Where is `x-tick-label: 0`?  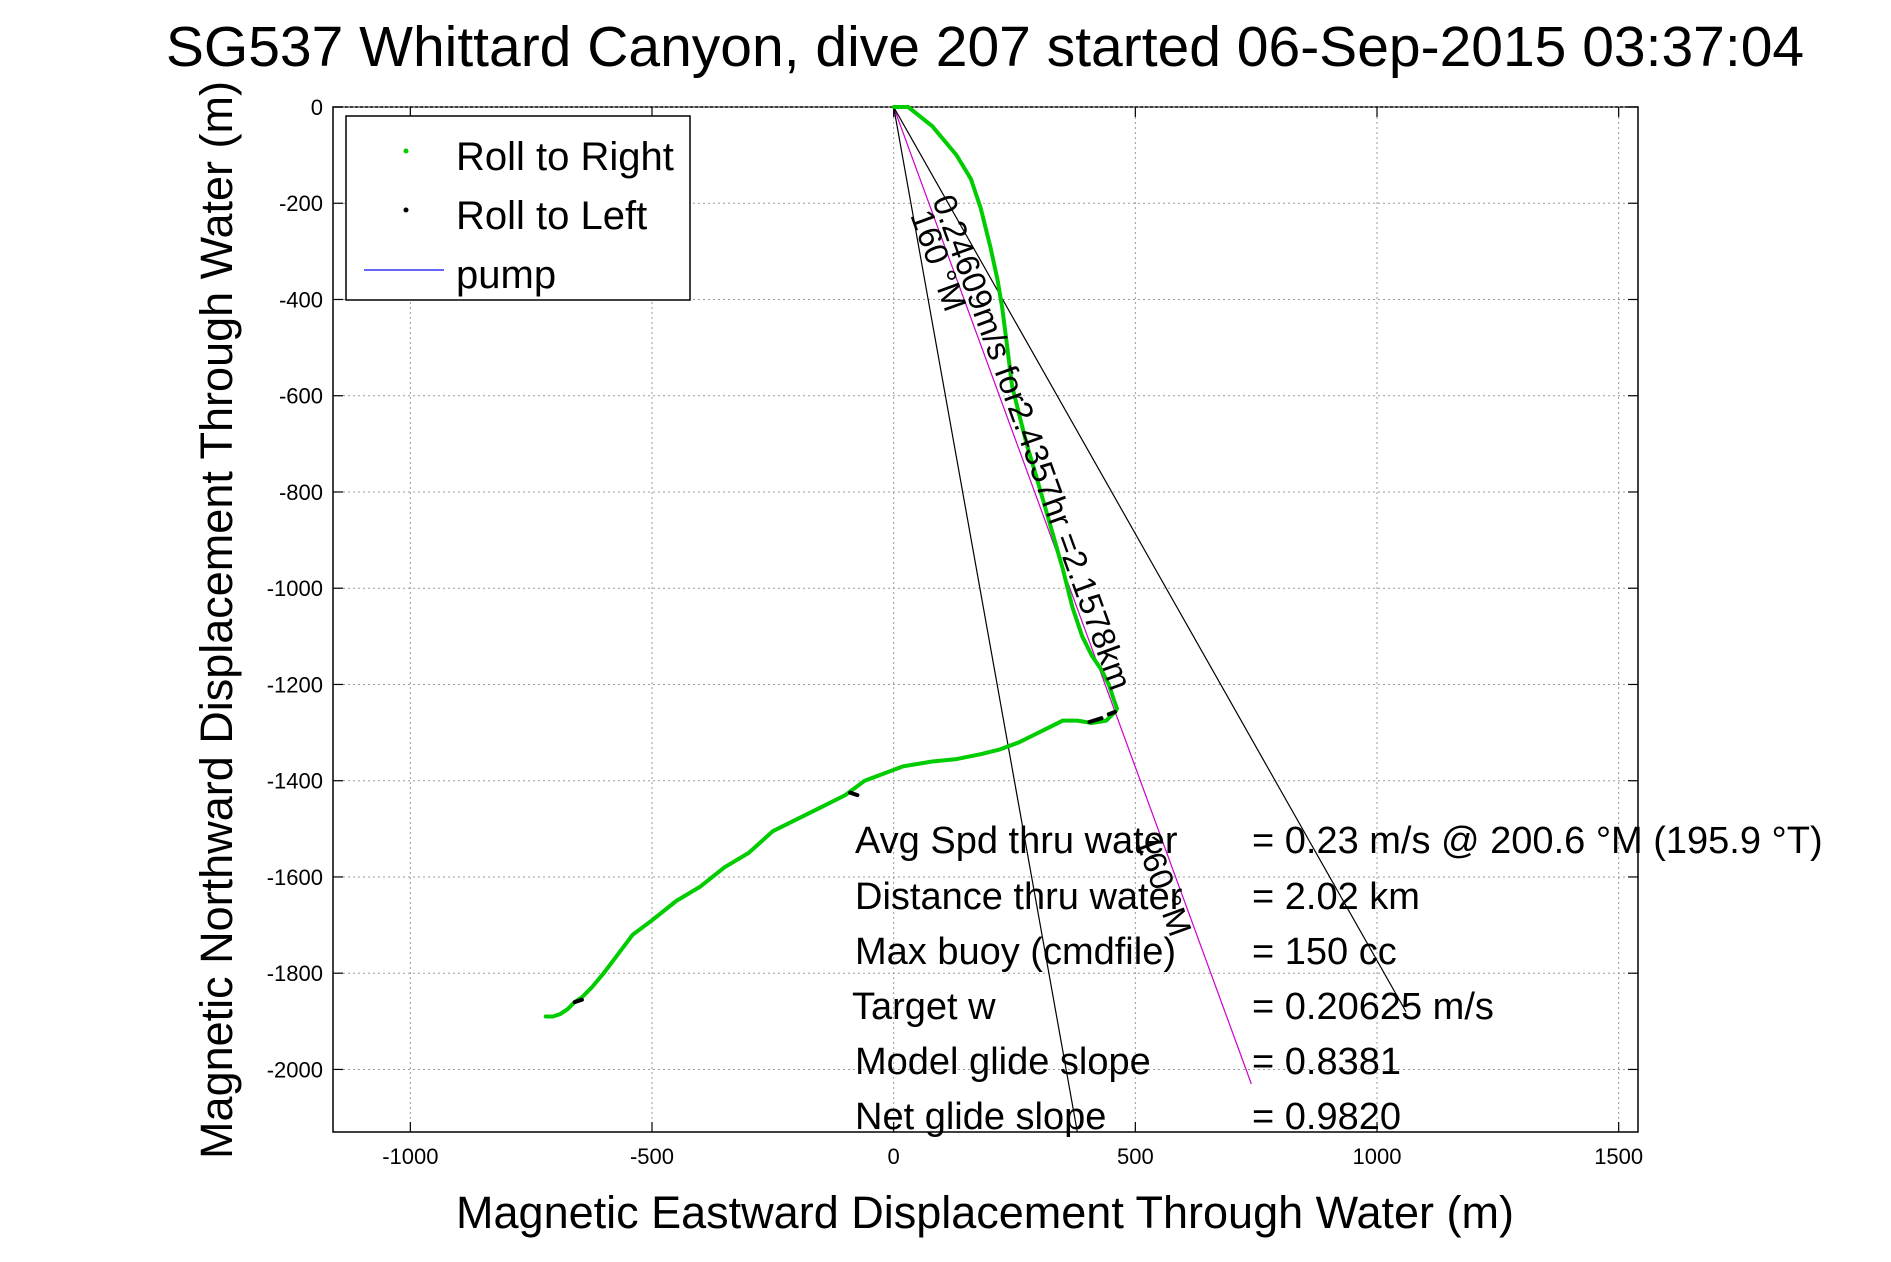
x-tick-label: 0 is located at coordinates (894, 1156).